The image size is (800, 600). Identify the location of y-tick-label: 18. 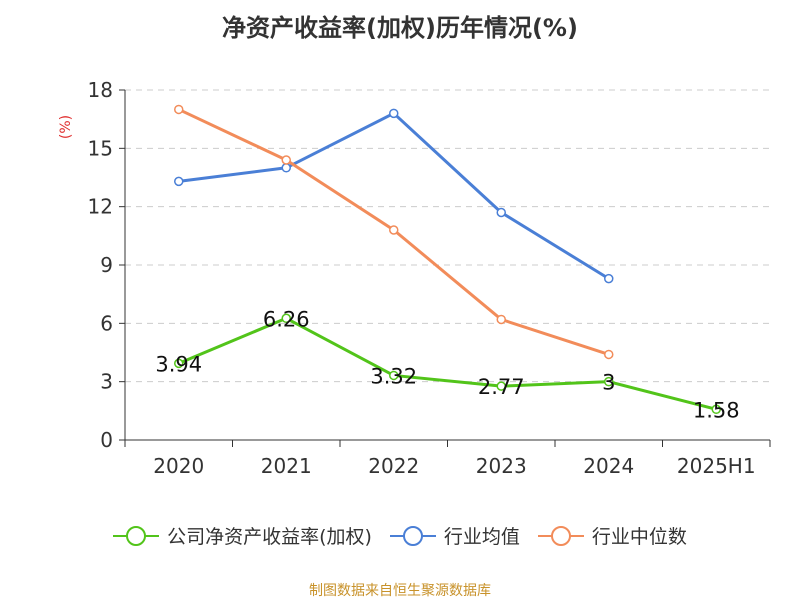
(100, 90).